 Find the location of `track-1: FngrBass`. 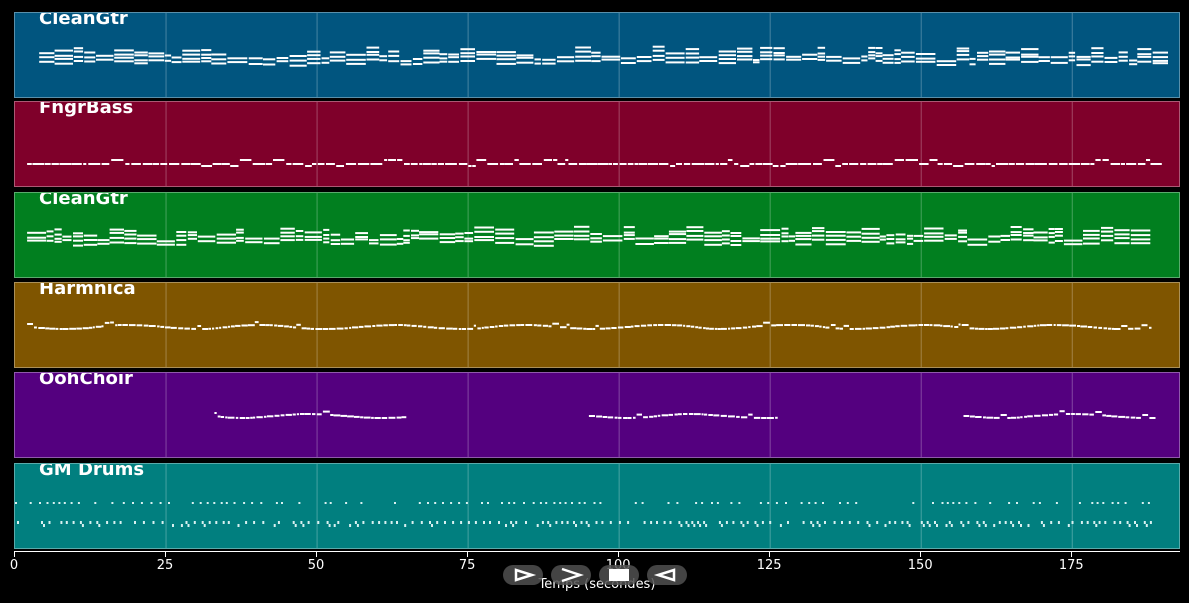

track-1: FngrBass is located at coordinates (597, 144).